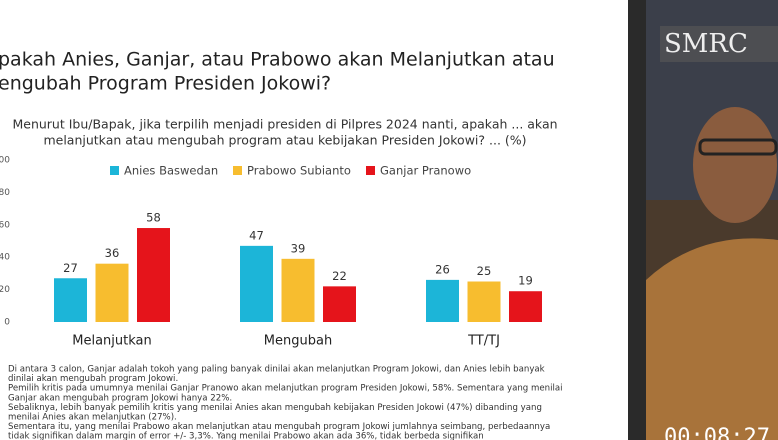  Describe the element at coordinates (483, 341) in the screenshot. I see `x-tick-label: TT/TJ` at that location.